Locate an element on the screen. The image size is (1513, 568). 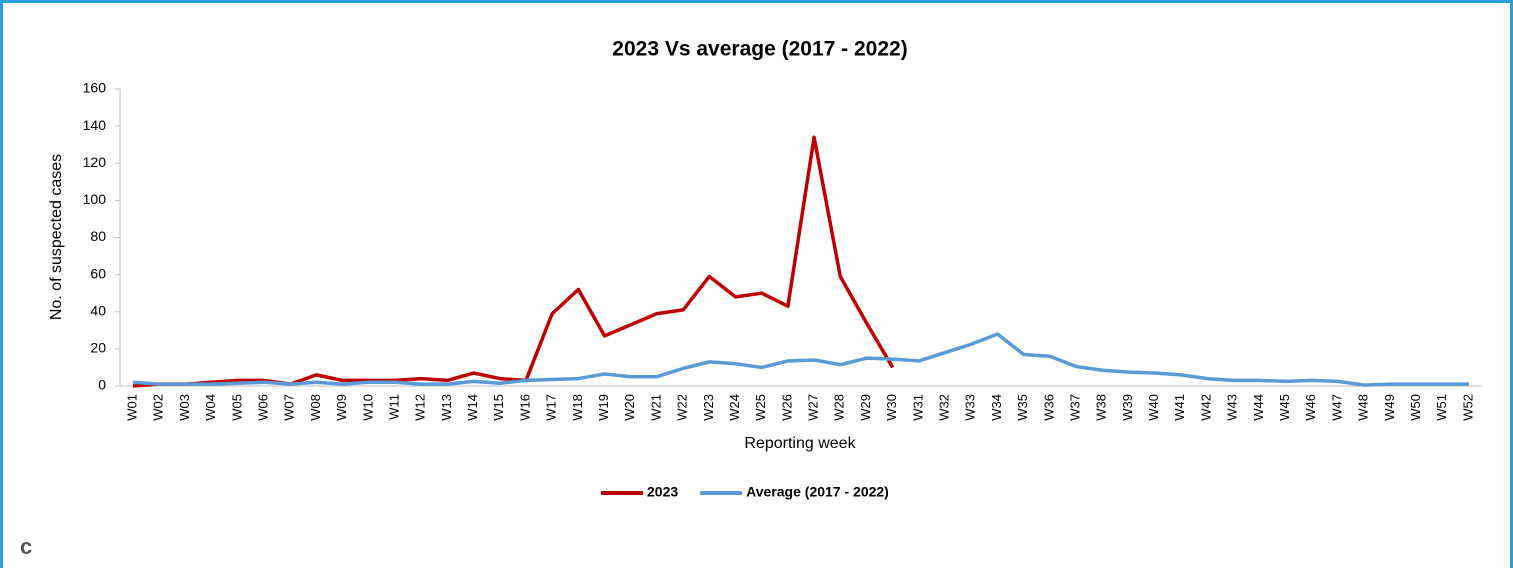
x-tick-label: W24 is located at coordinates (734, 407).